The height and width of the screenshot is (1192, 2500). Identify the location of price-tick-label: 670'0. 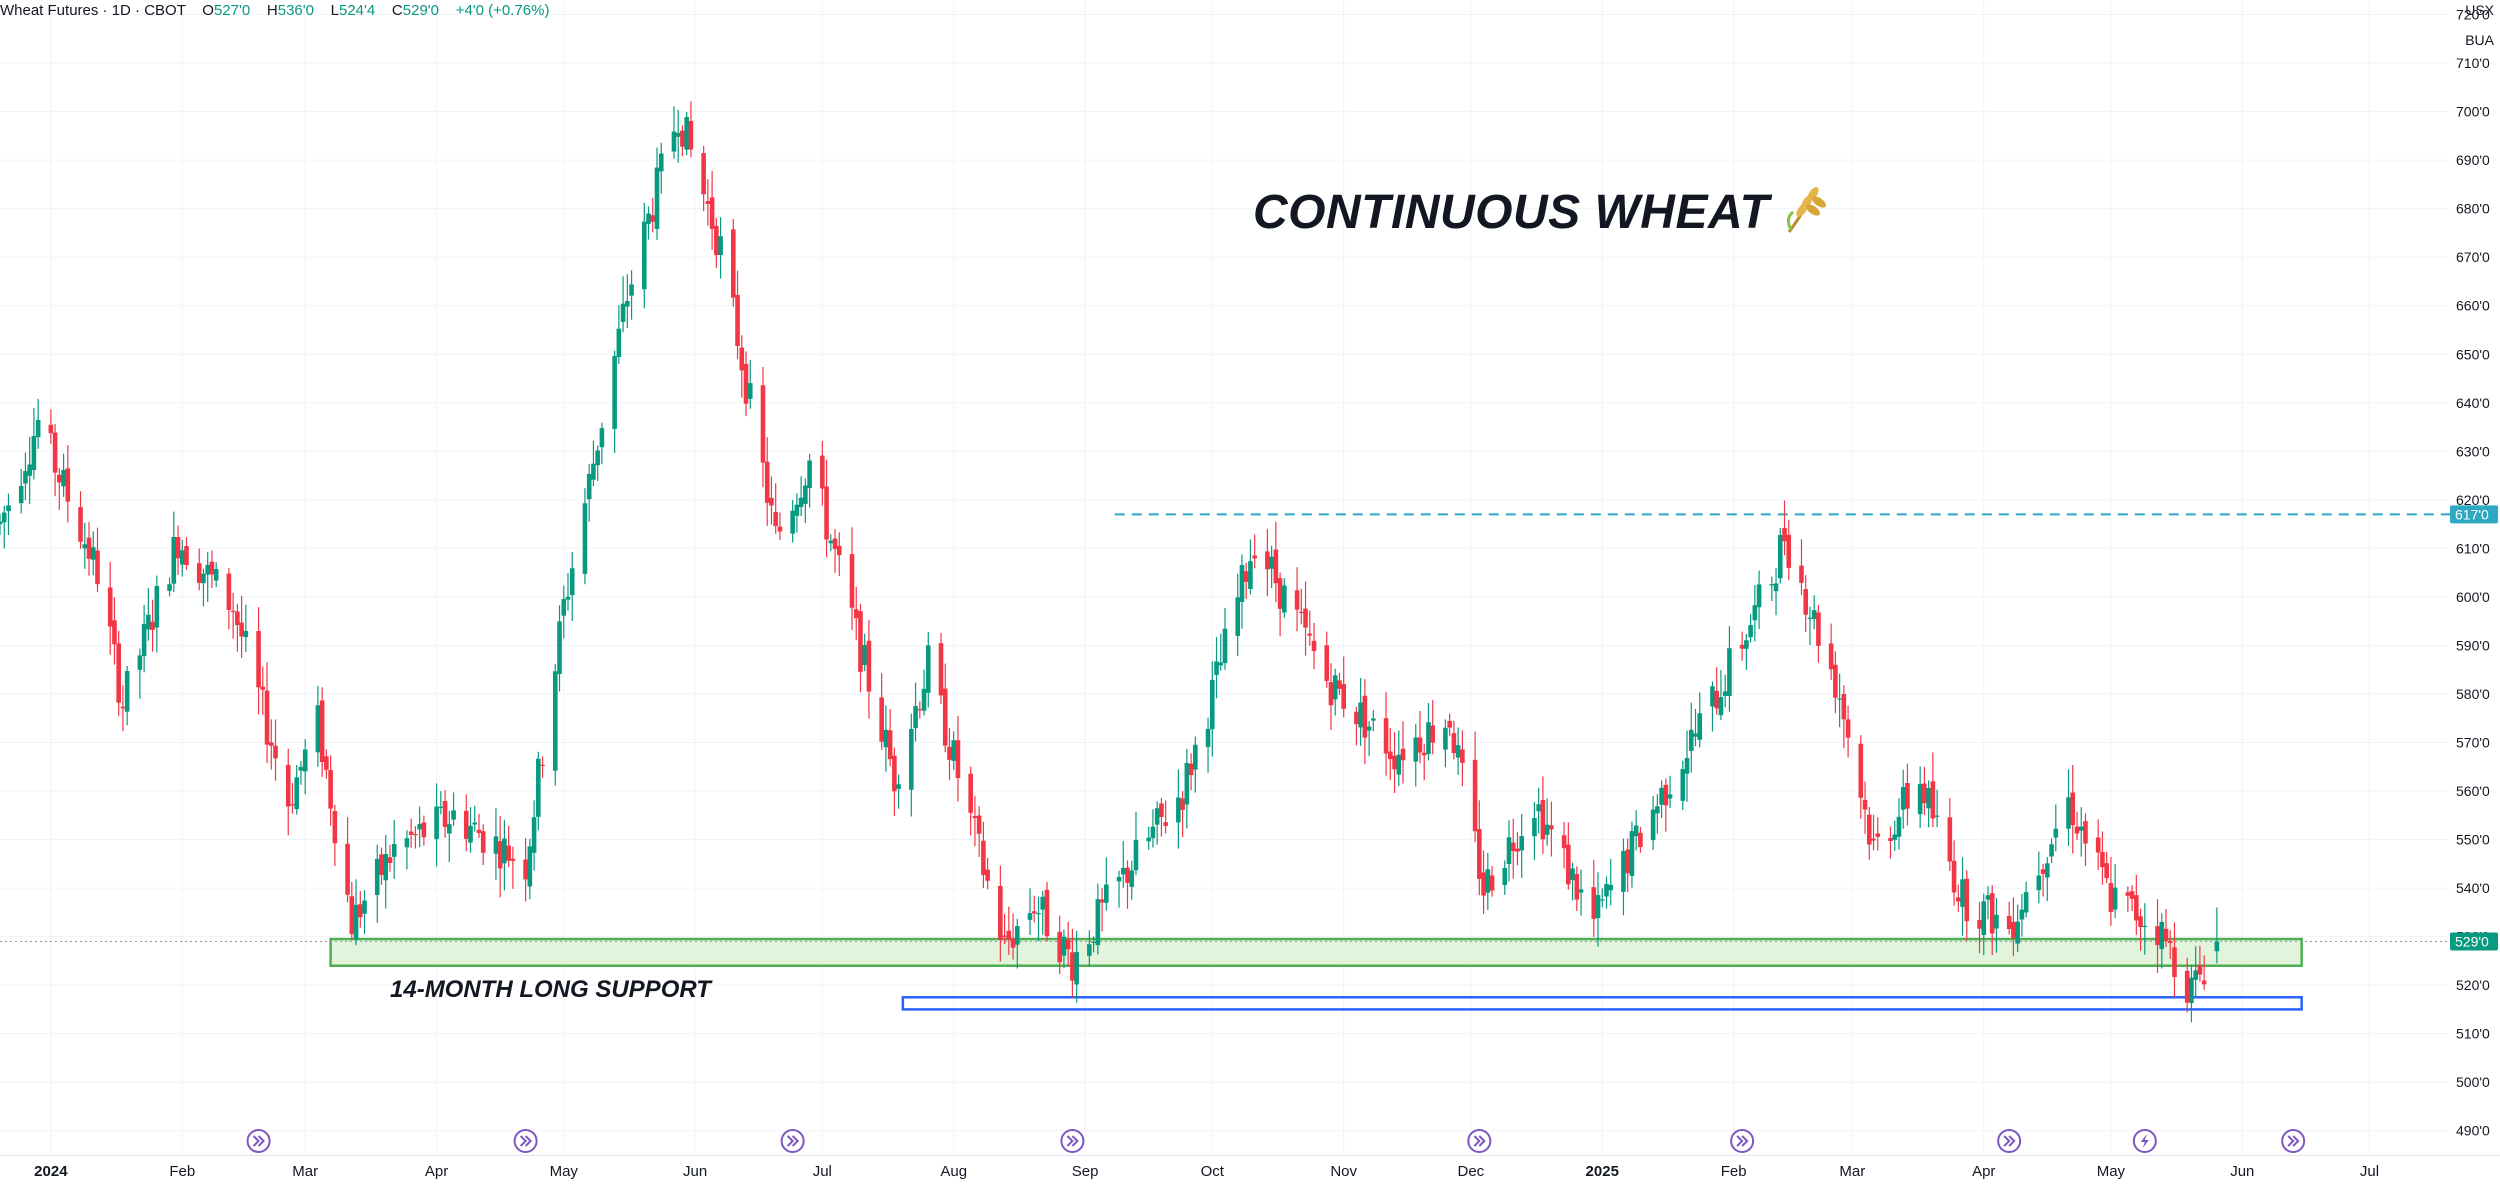
(2473, 257).